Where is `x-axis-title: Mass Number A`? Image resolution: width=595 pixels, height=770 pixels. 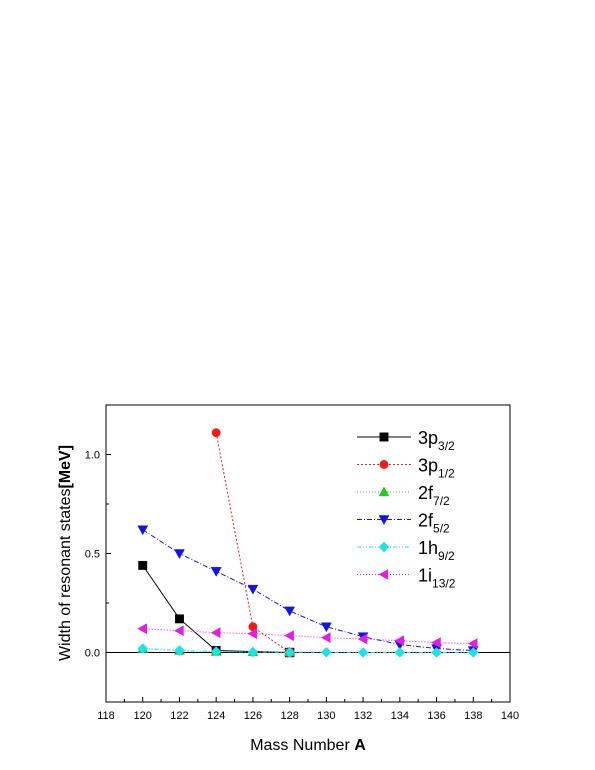 x-axis-title: Mass Number A is located at coordinates (308, 745).